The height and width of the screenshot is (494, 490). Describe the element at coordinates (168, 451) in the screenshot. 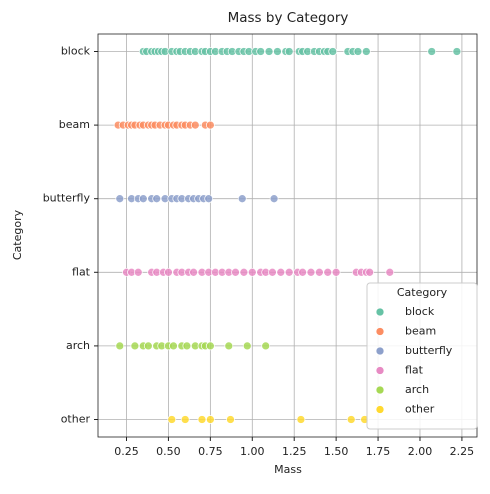

I see `x-tick-label: 0.50` at that location.